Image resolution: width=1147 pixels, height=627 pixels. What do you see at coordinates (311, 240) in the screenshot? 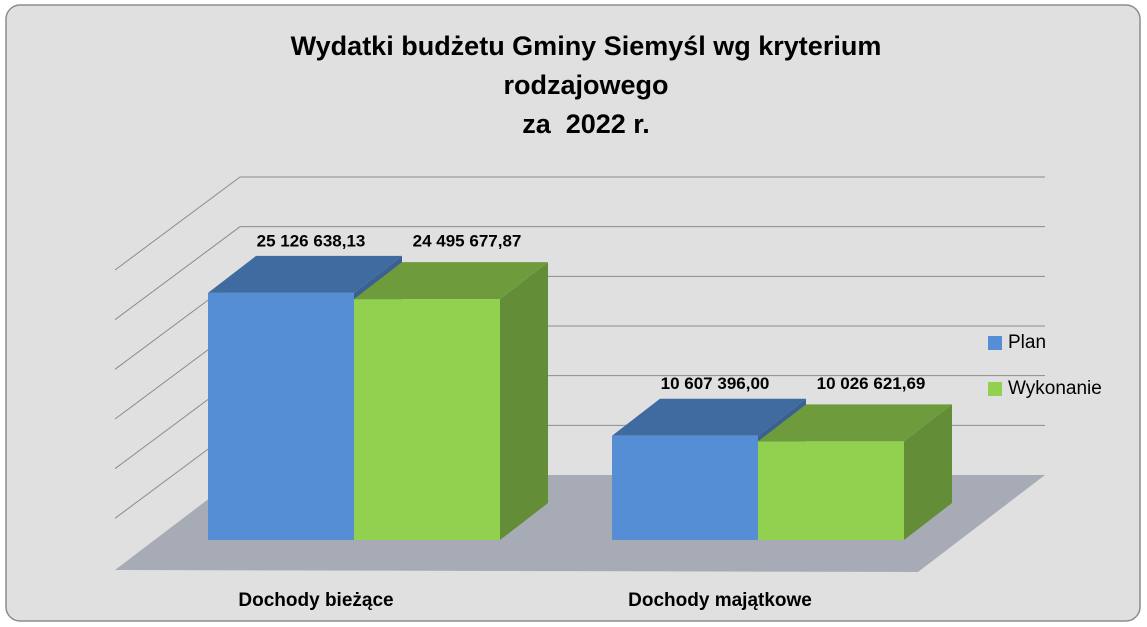
I see `data-label: 25 126 638,13` at bounding box center [311, 240].